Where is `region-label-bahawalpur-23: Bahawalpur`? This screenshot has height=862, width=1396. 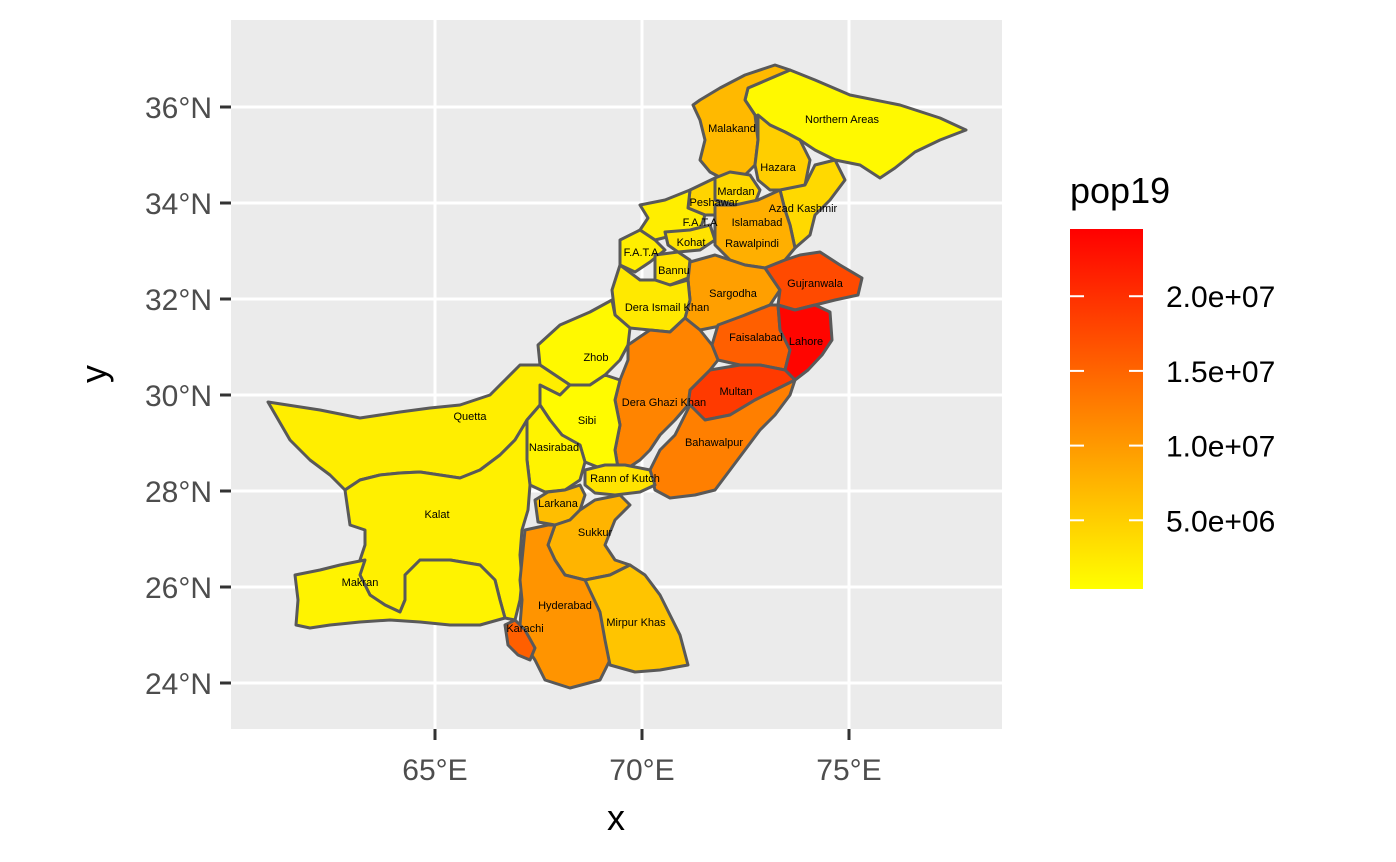 region-label-bahawalpur-23: Bahawalpur is located at coordinates (714, 443).